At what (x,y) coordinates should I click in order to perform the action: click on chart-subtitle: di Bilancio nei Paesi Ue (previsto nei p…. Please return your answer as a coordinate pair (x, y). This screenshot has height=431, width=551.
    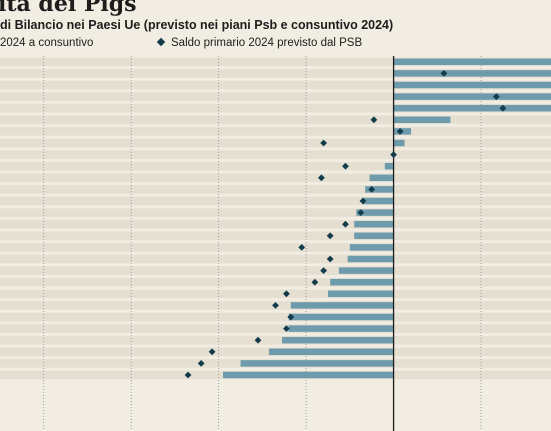
    Looking at the image, I should click on (197, 25).